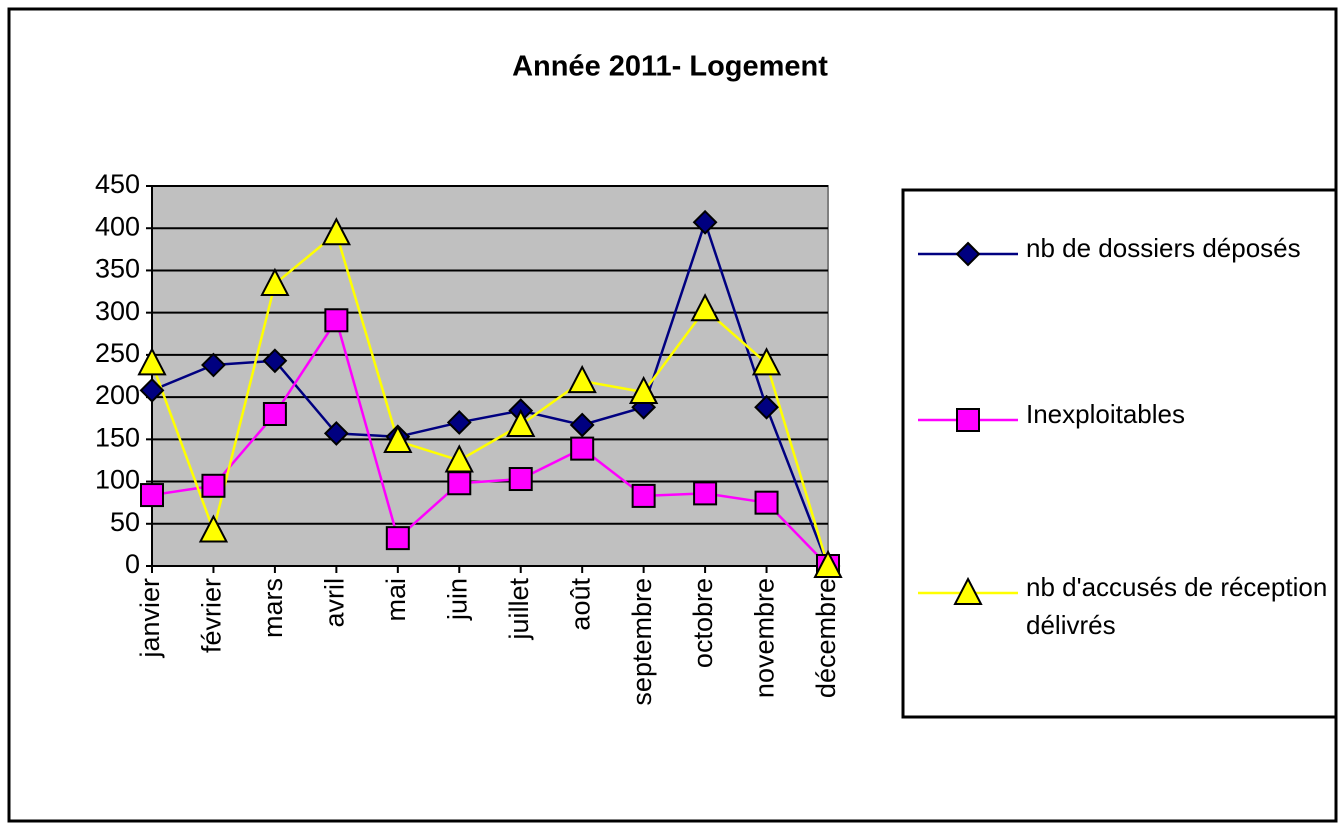 This screenshot has width=1341, height=826. I want to click on y-tick-label: 400, so click(117, 226).